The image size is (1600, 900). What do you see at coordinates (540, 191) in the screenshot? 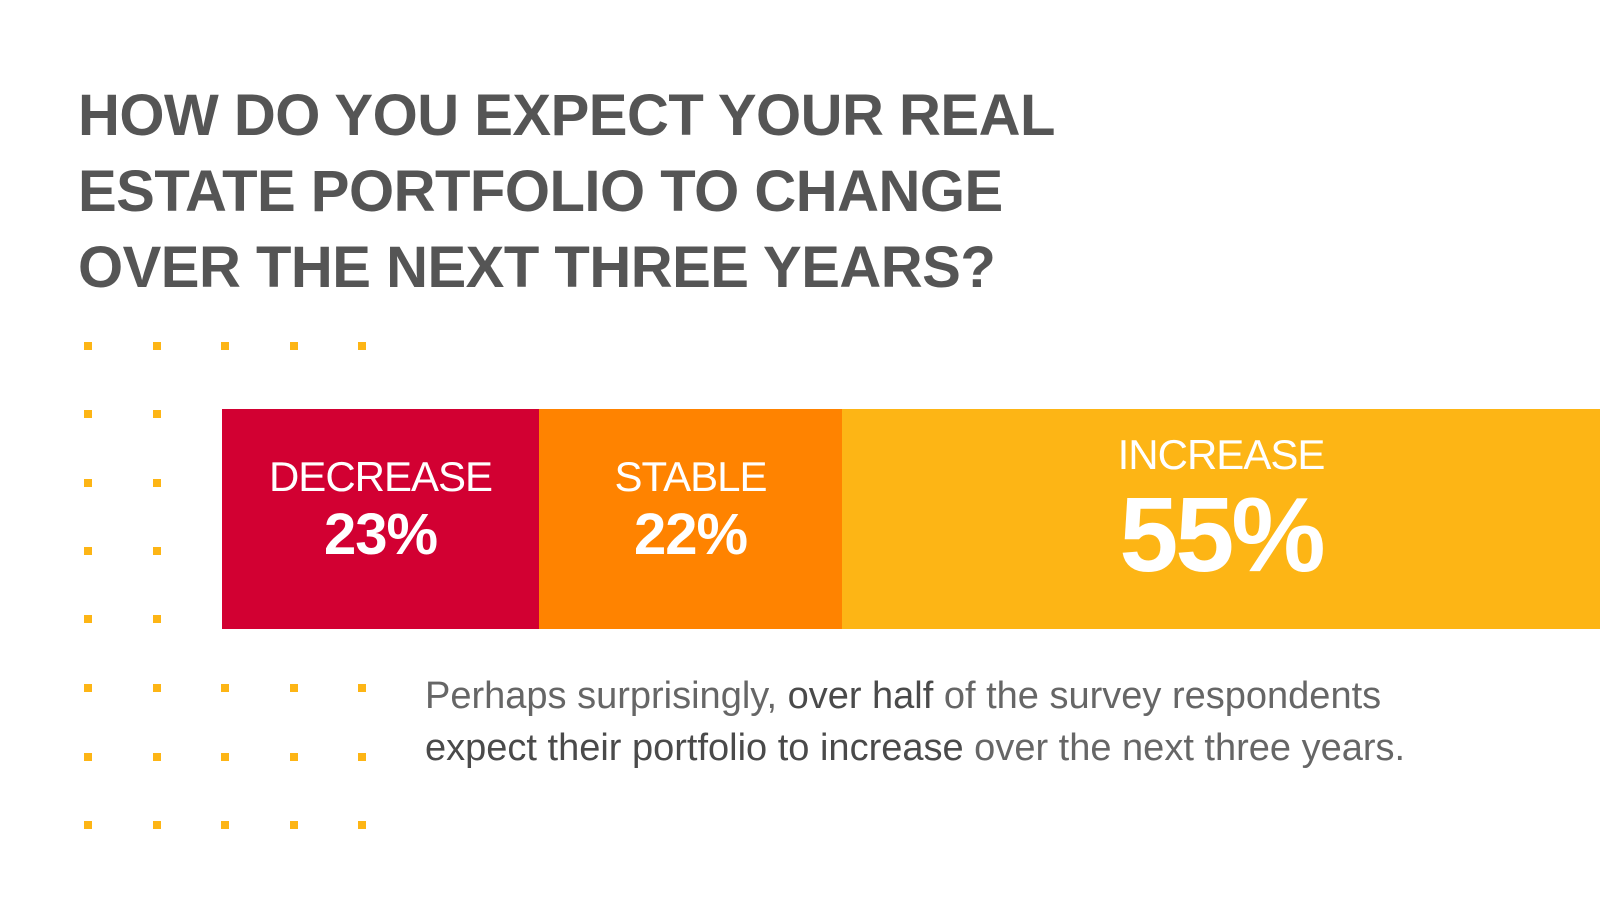
I see `title-line-2: ESTATE PORTFOLIO TO CHANGE` at bounding box center [540, 191].